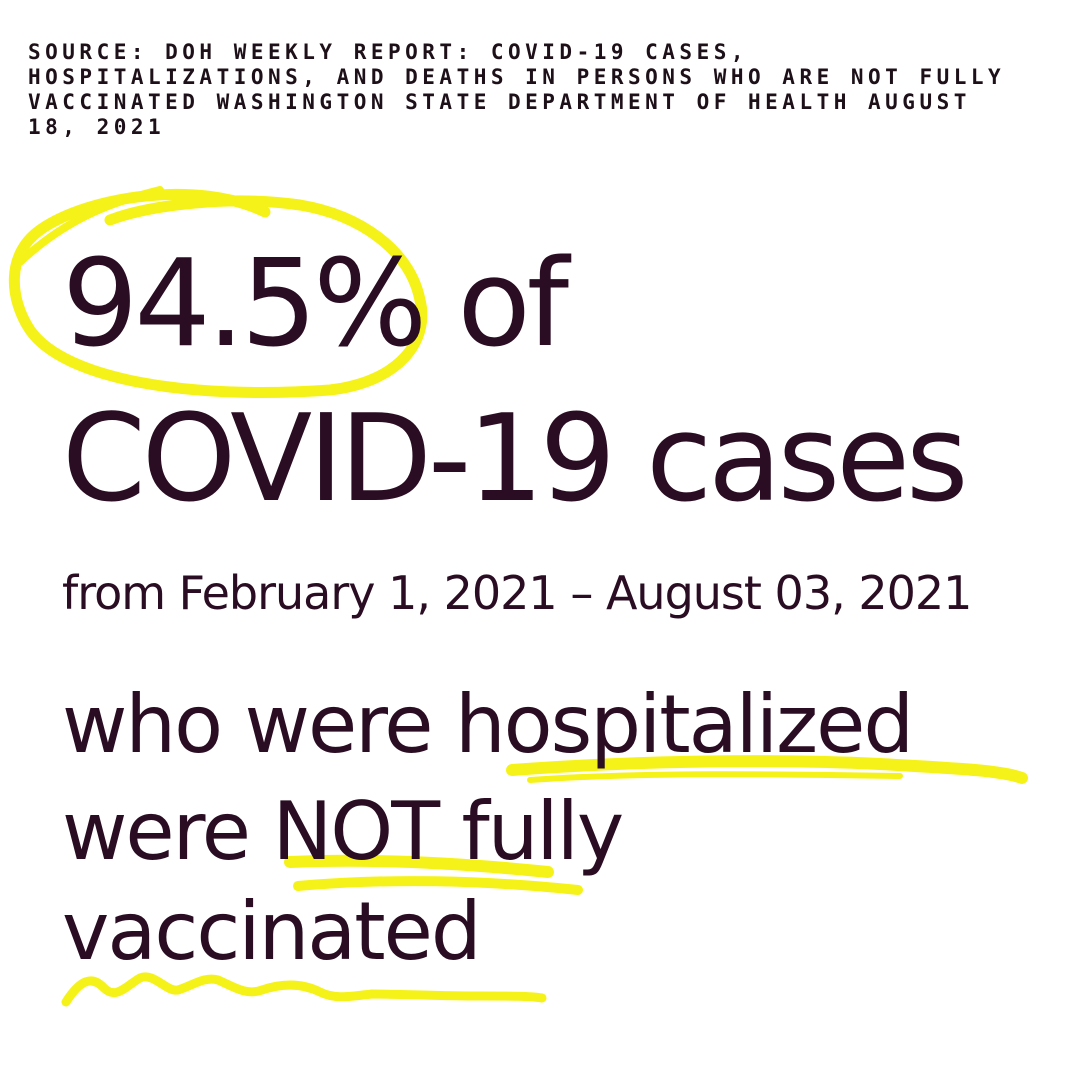 Image resolution: width=1080 pixels, height=1080 pixels. I want to click on statement-fully: fully, so click(531, 831).